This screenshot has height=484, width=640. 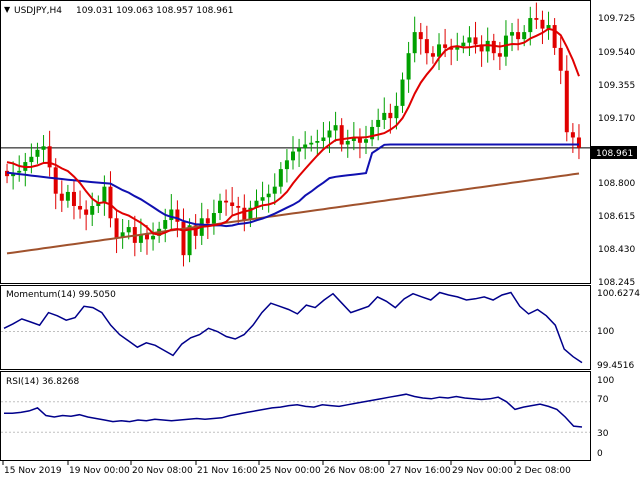 I want to click on time-tick-label: 15 Nov 2019, so click(x=33, y=471).